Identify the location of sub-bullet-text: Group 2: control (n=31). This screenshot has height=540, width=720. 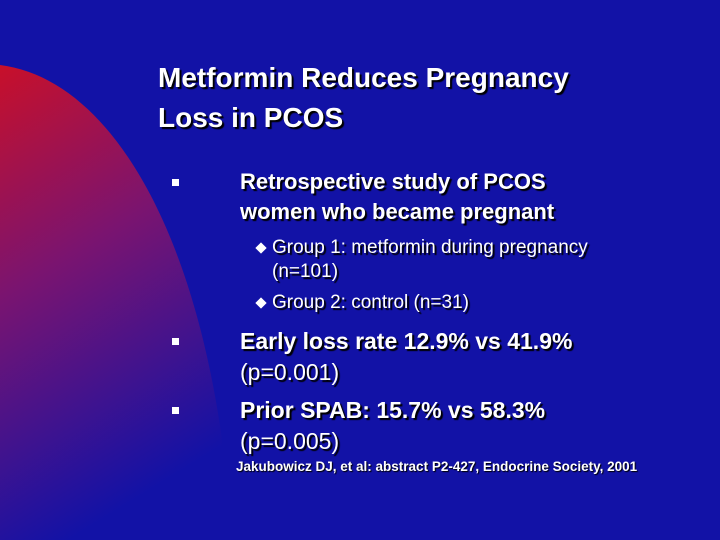
(370, 302).